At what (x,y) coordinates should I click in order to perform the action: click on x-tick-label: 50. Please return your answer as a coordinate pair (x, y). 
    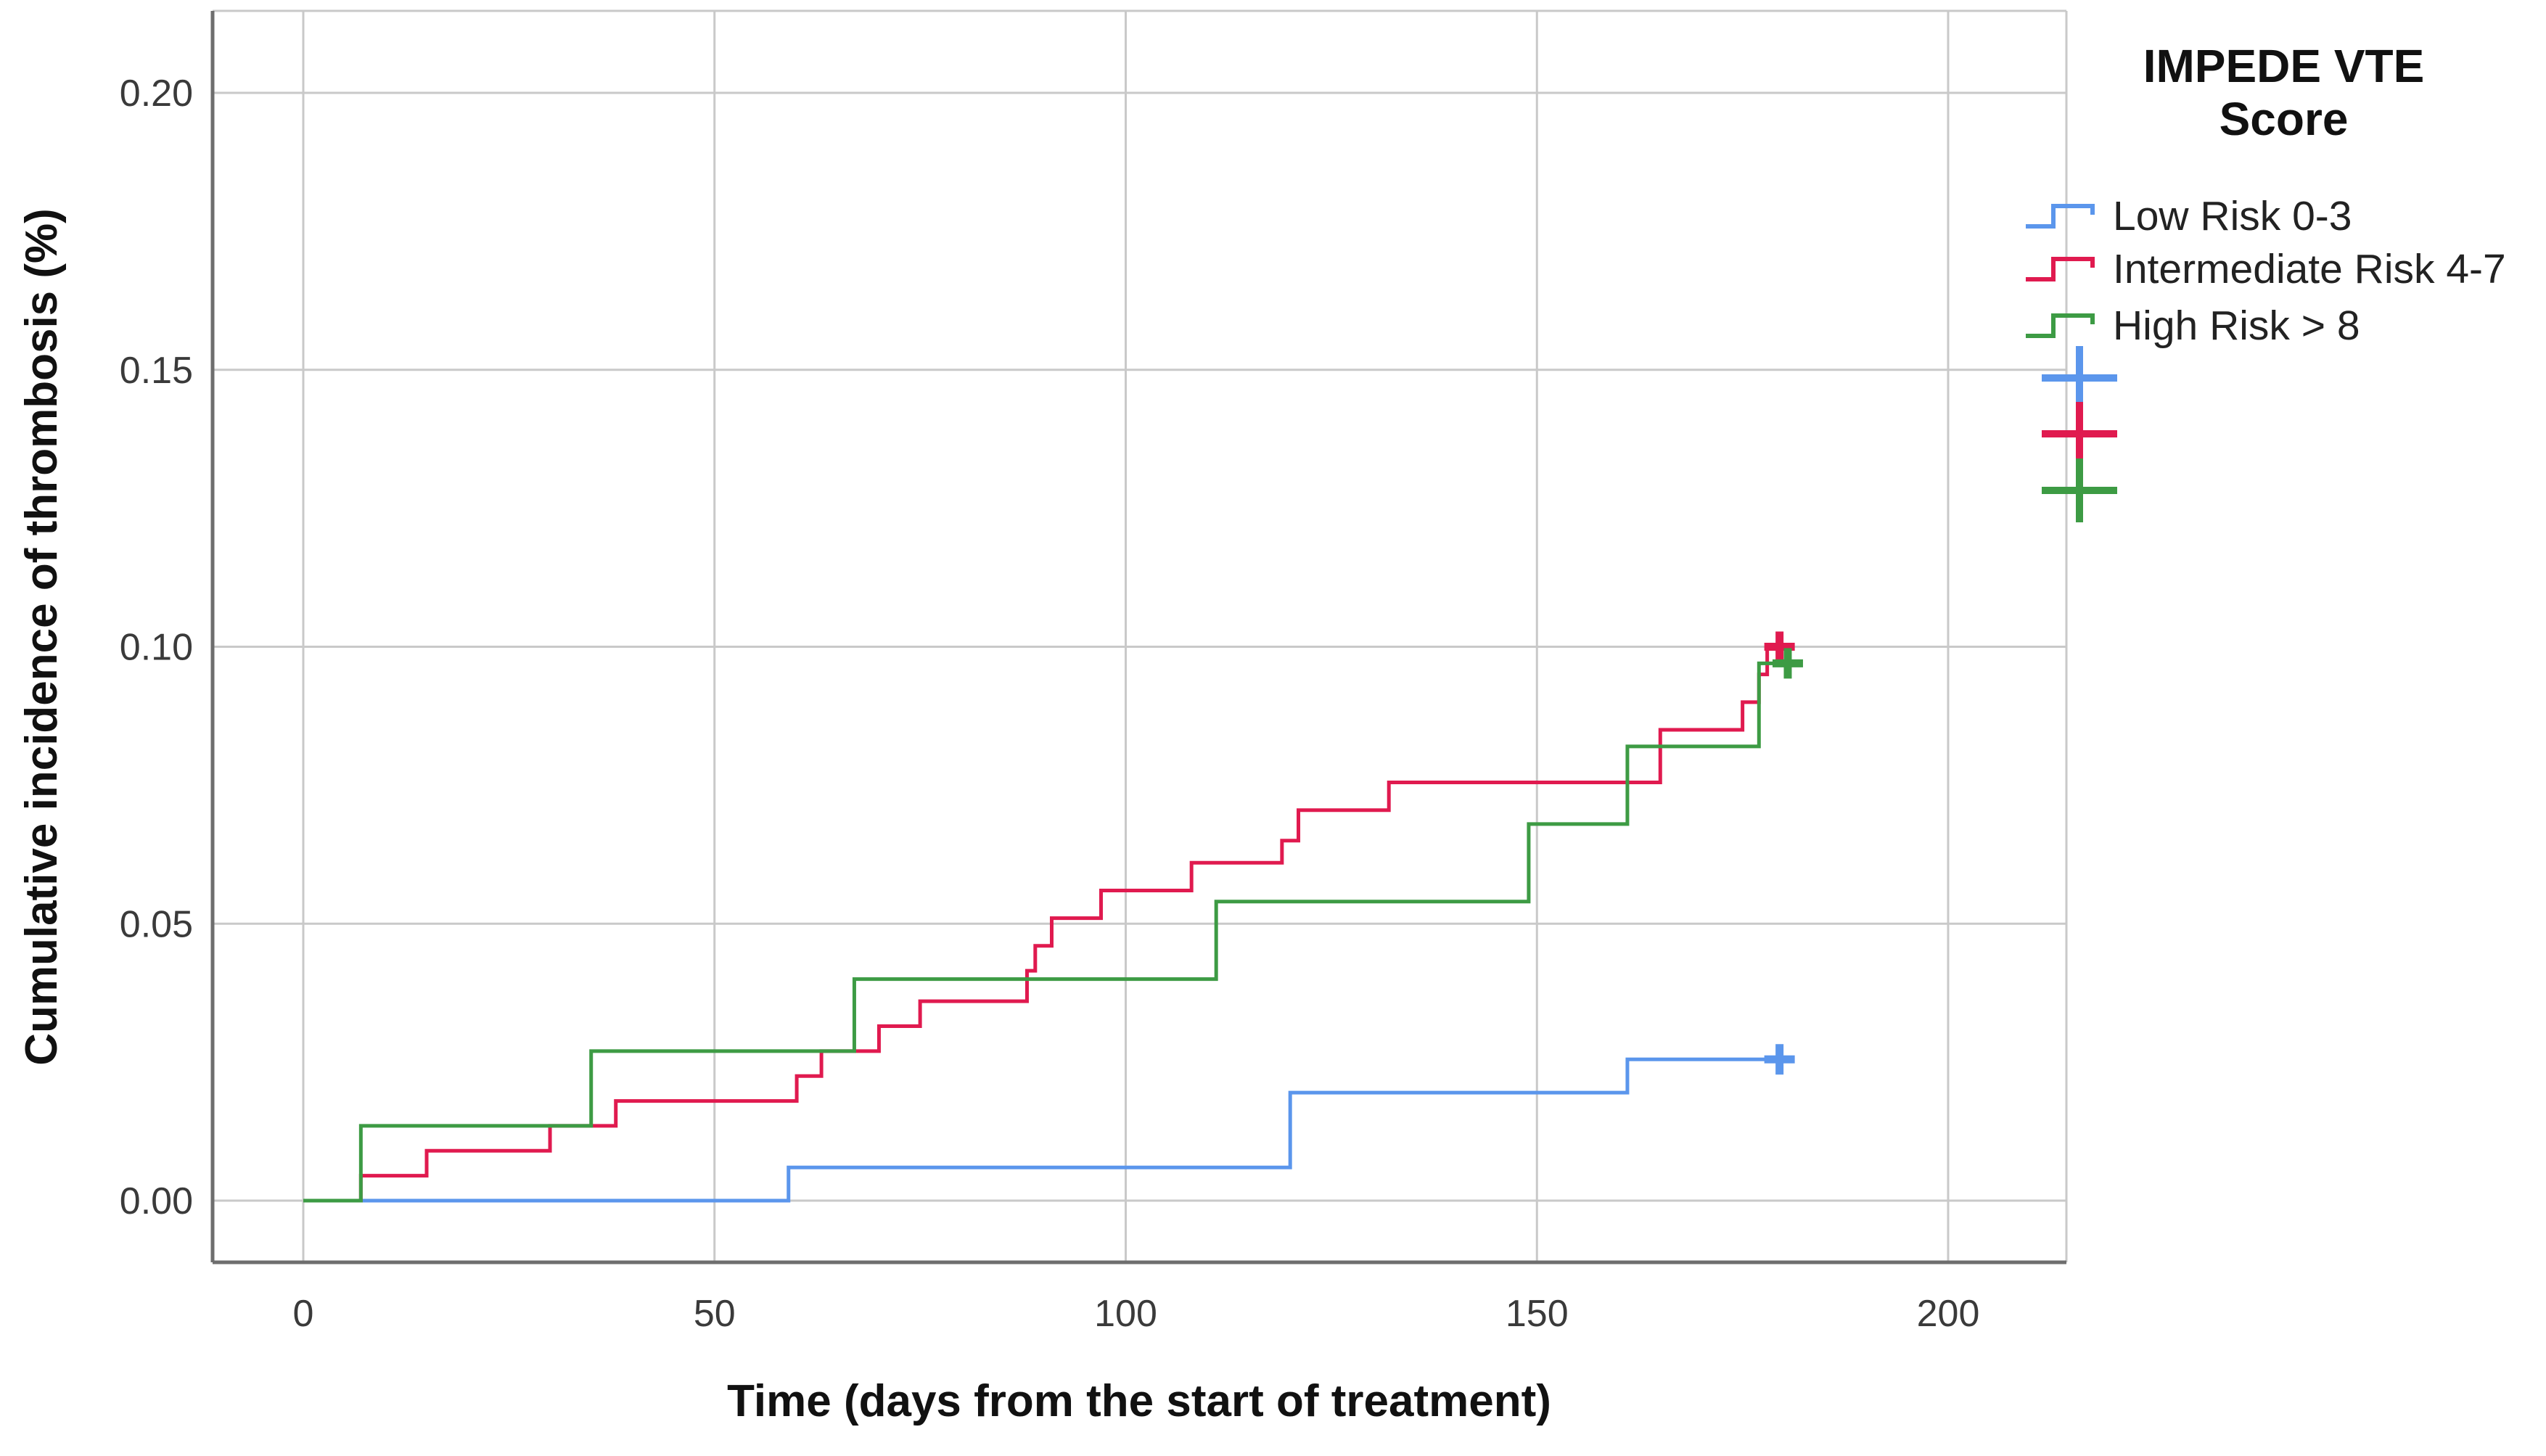
    Looking at the image, I should click on (715, 1314).